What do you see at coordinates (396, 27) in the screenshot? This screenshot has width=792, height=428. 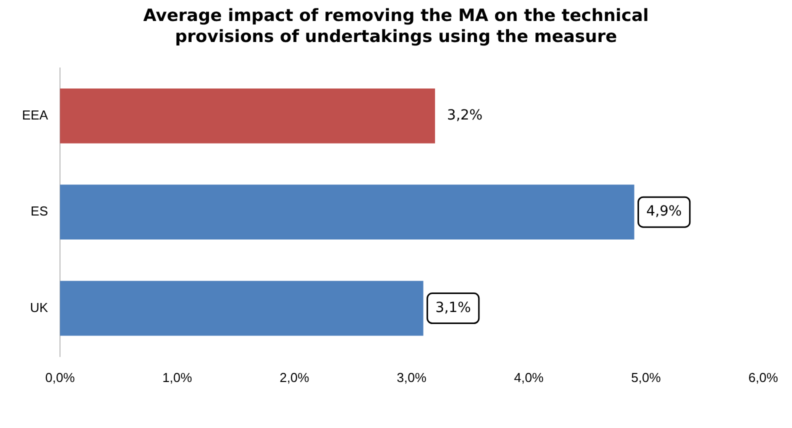 I see `chart-title: Average impact of removing the MA on the technical provisions of undertakings using the measure` at bounding box center [396, 27].